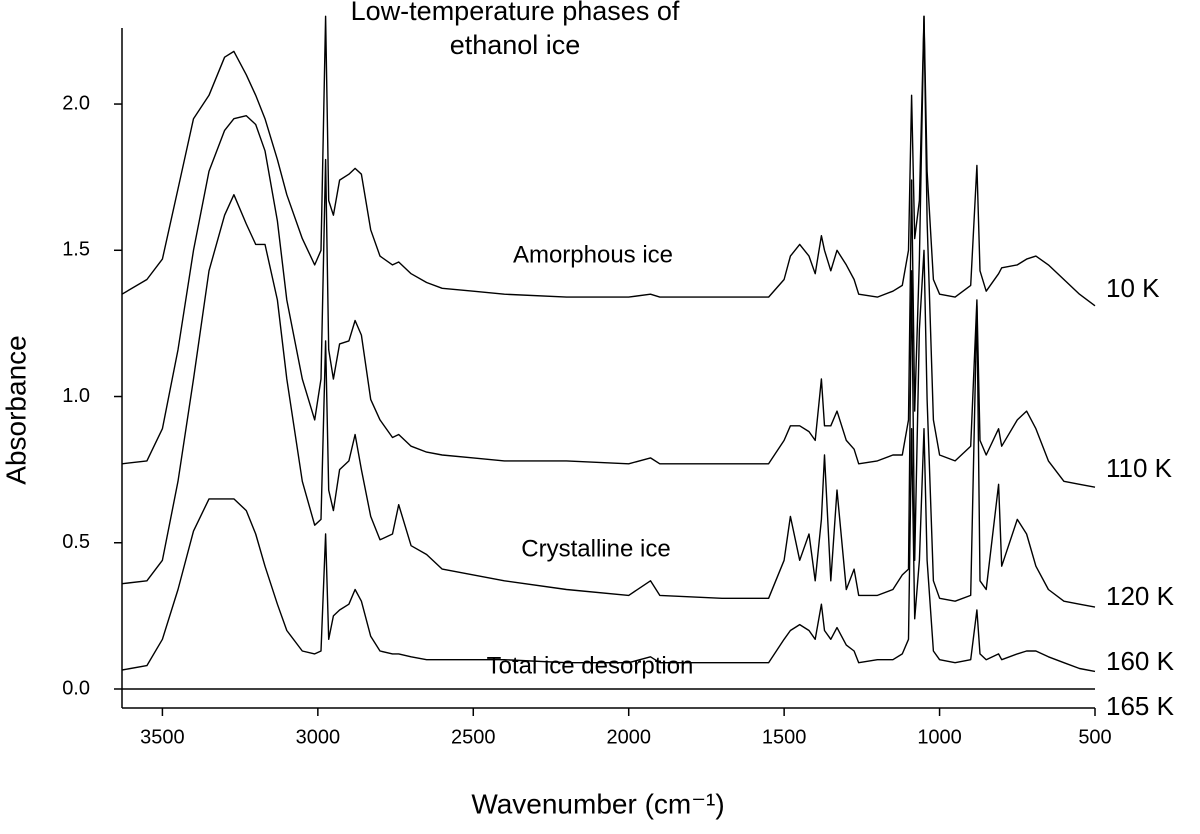 The width and height of the screenshot is (1200, 834). Describe the element at coordinates (1140, 706) in the screenshot. I see `series-label: 165 K` at that location.